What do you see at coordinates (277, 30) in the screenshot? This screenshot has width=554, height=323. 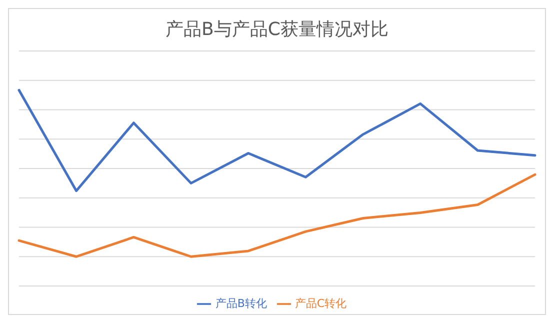 I see `chart-title: 产品B与产品C获量情况对比` at bounding box center [277, 30].